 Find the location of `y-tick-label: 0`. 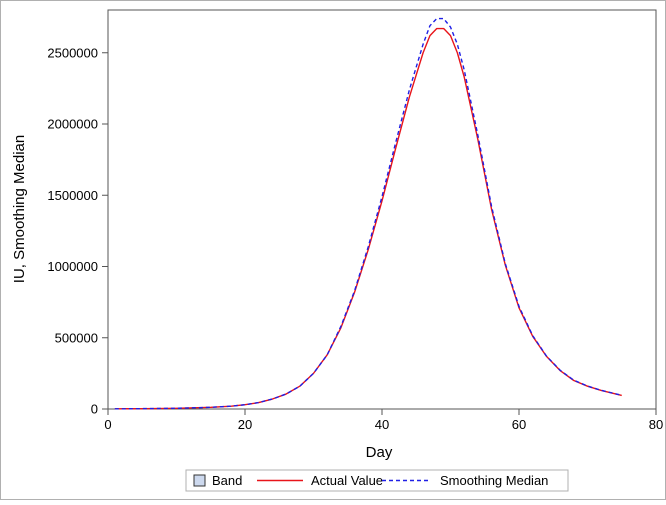

y-tick-label: 0 is located at coordinates (94, 409).